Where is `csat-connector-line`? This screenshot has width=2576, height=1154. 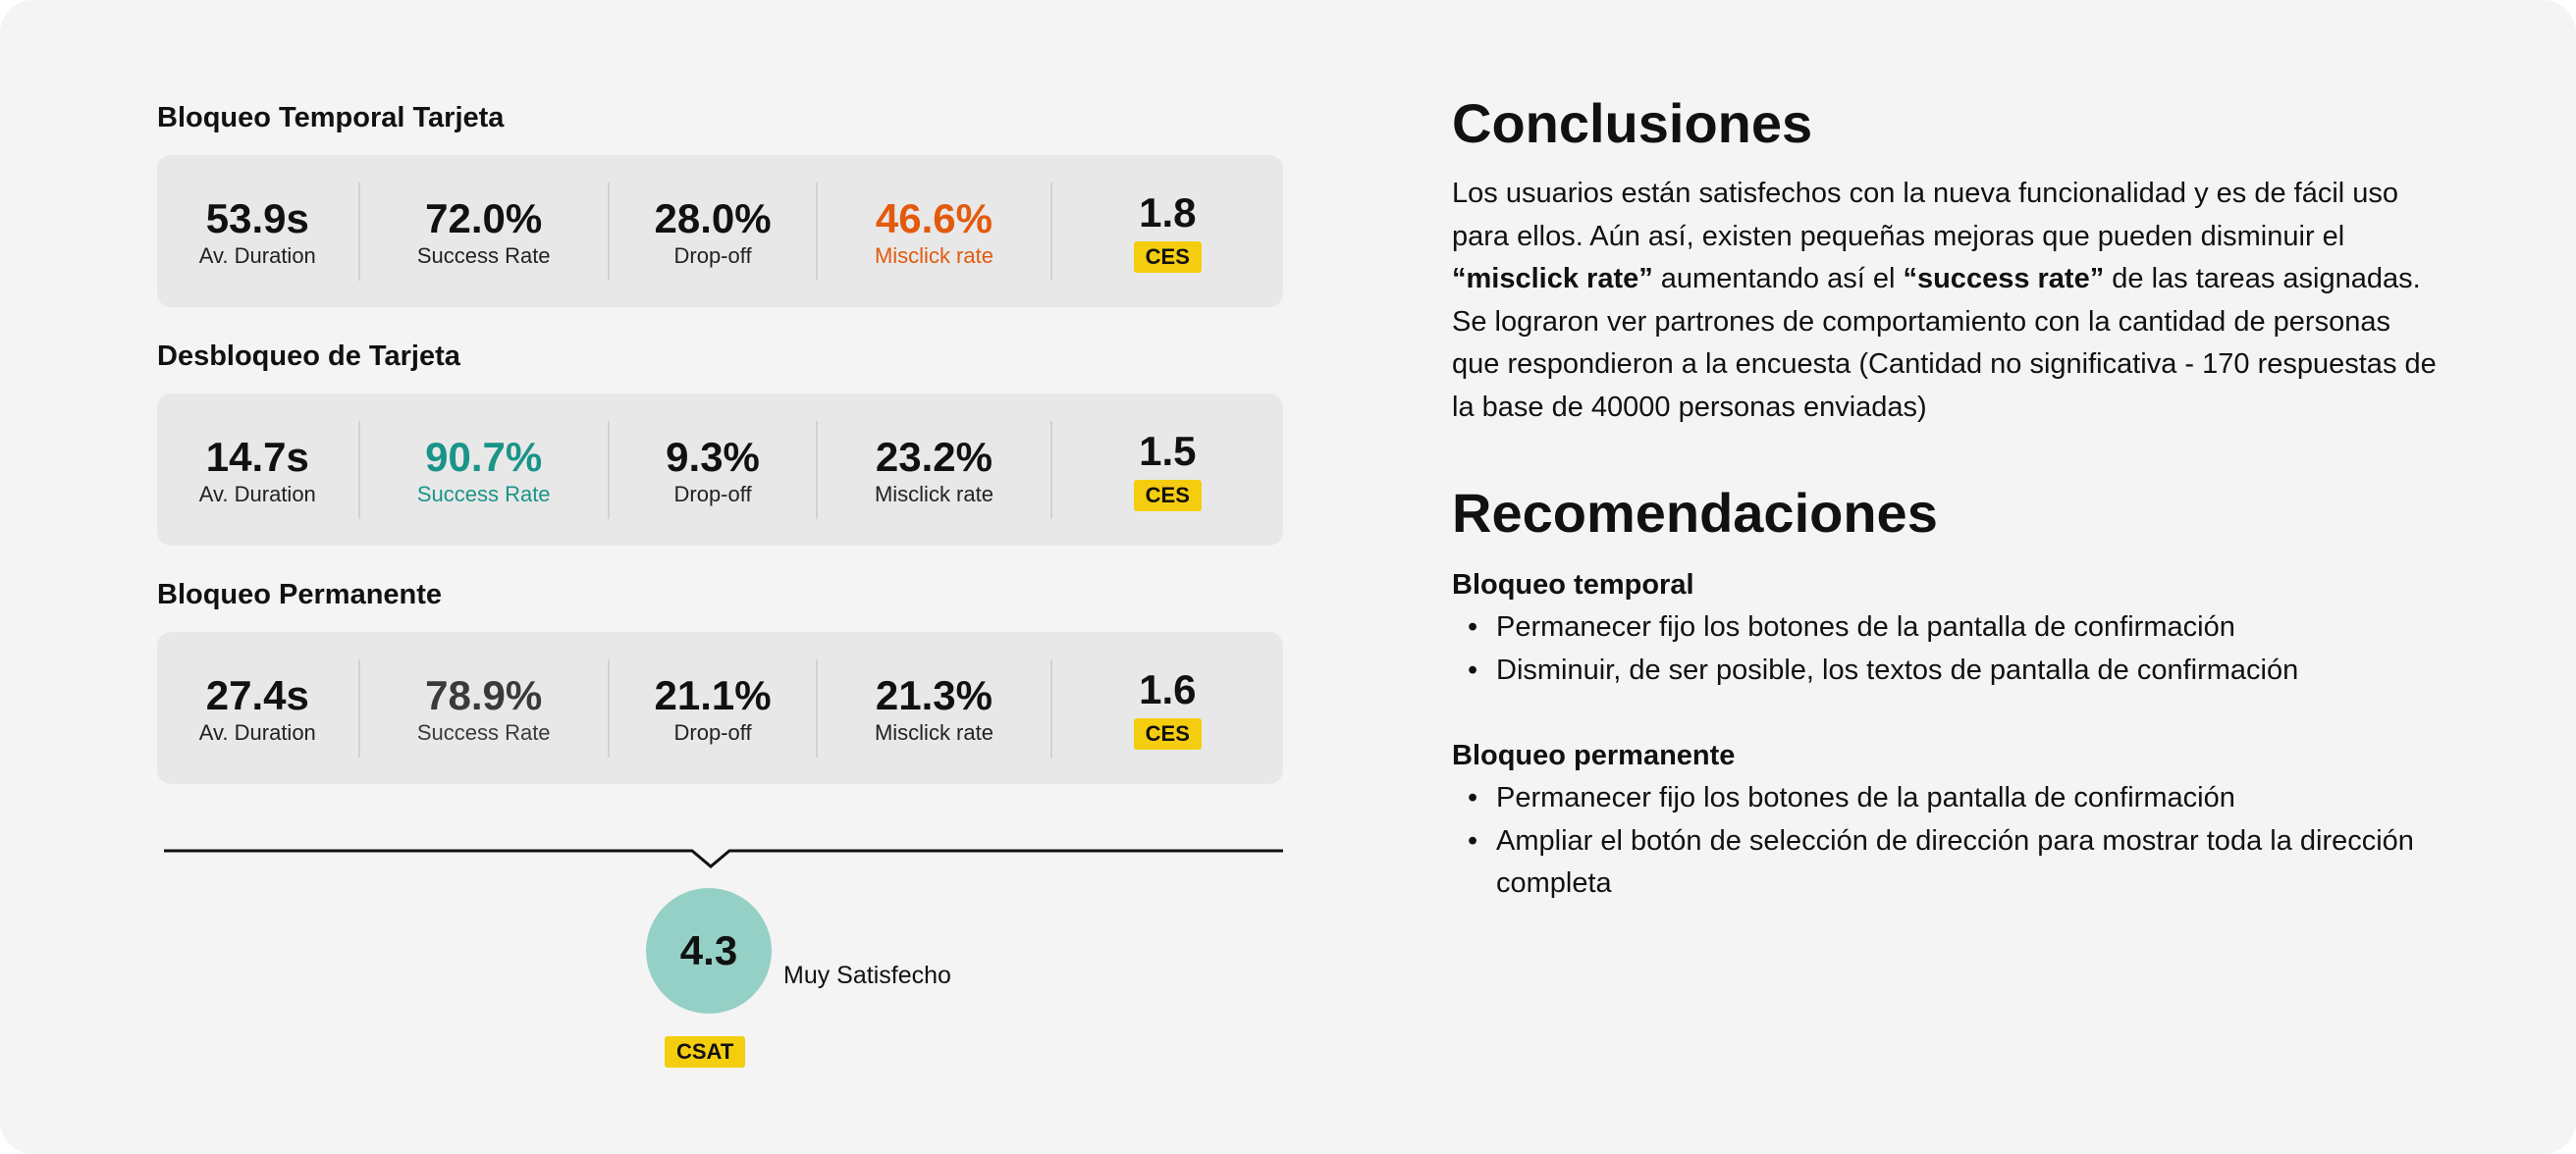
csat-connector-line is located at coordinates (722, 858).